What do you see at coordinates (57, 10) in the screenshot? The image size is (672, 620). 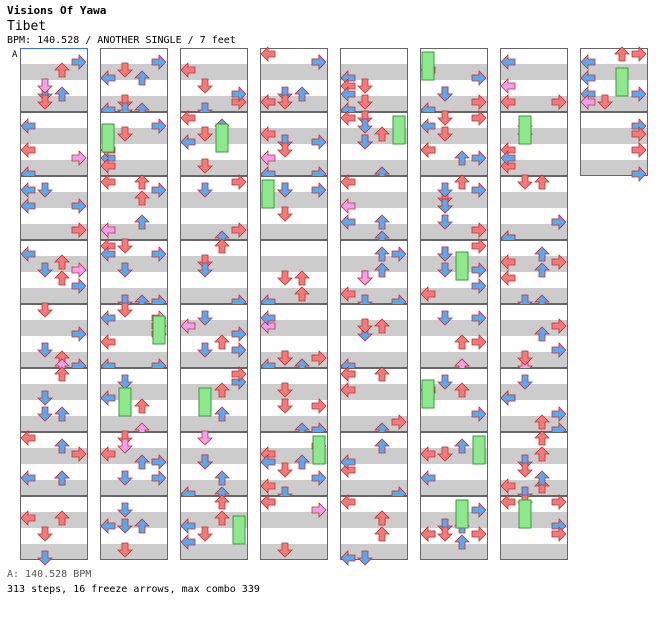 I see `song-title: Visions Of Yawa` at bounding box center [57, 10].